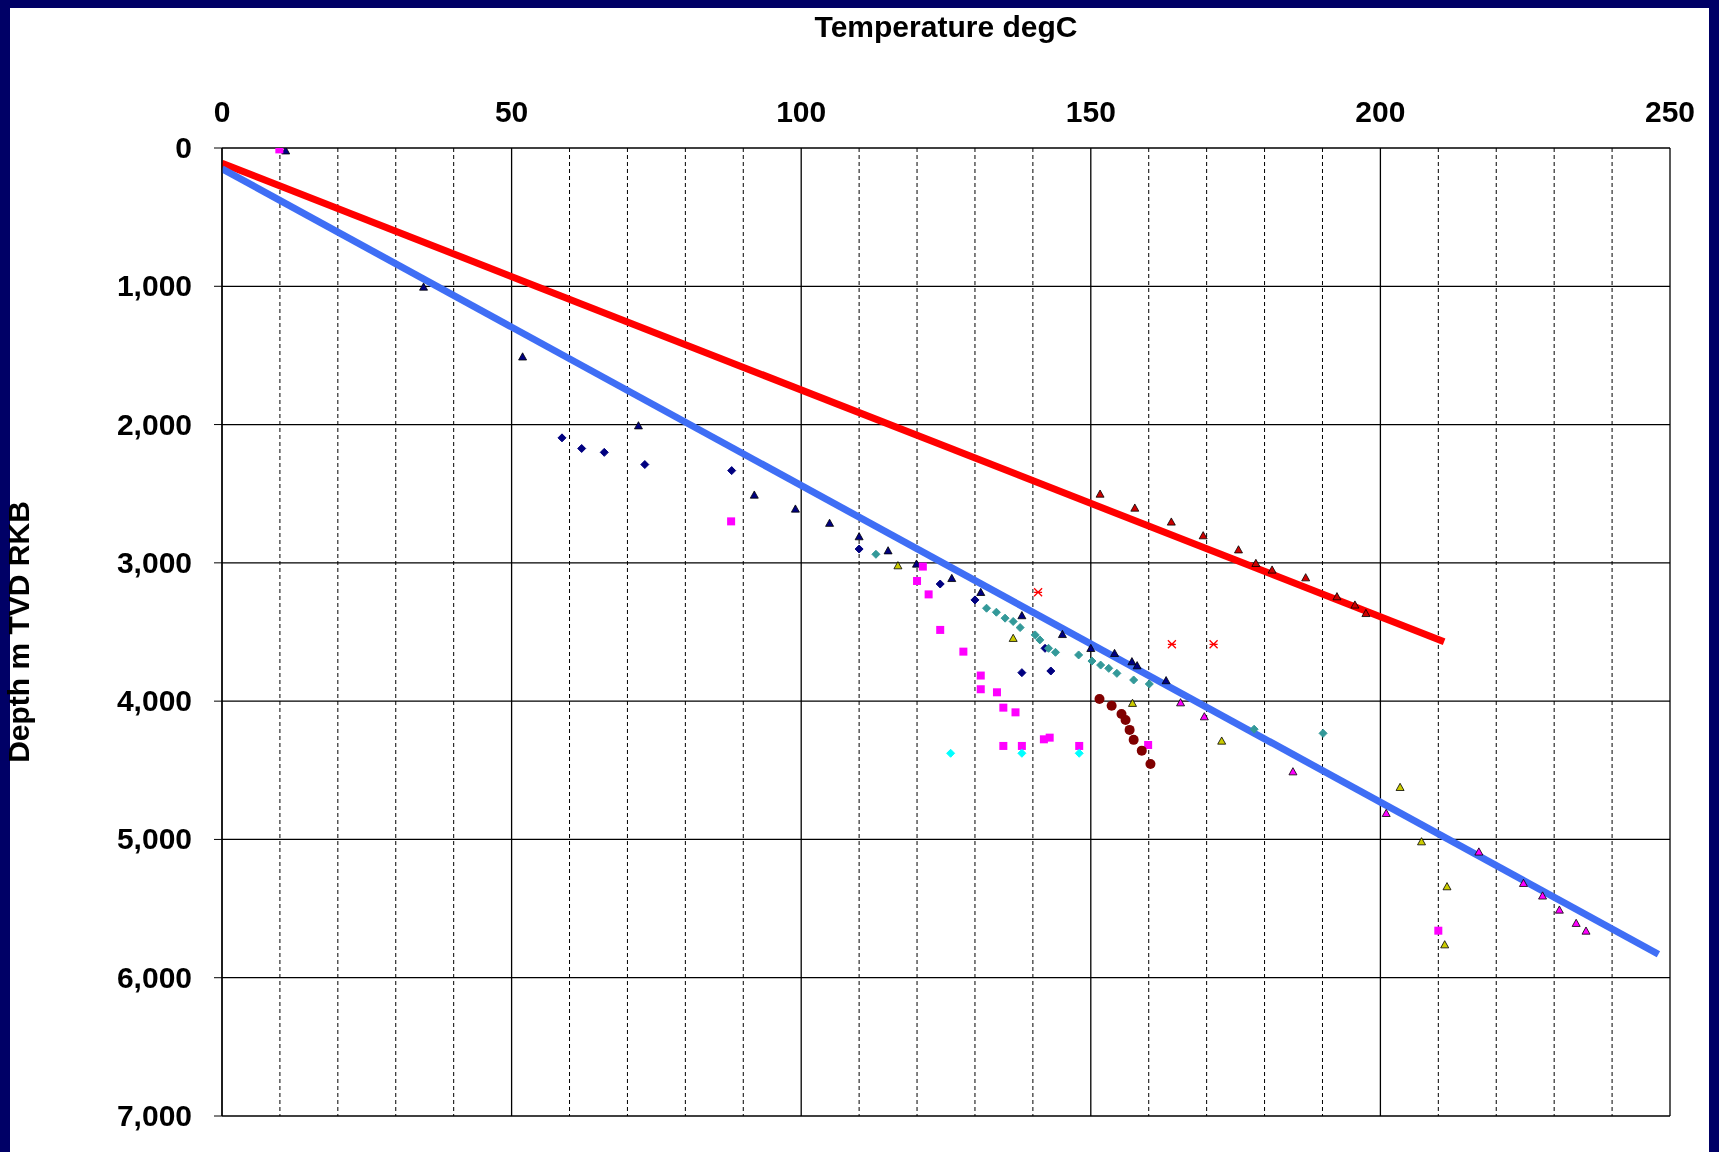 The height and width of the screenshot is (1152, 1719). I want to click on y-tick-label: 6,000, so click(154, 977).